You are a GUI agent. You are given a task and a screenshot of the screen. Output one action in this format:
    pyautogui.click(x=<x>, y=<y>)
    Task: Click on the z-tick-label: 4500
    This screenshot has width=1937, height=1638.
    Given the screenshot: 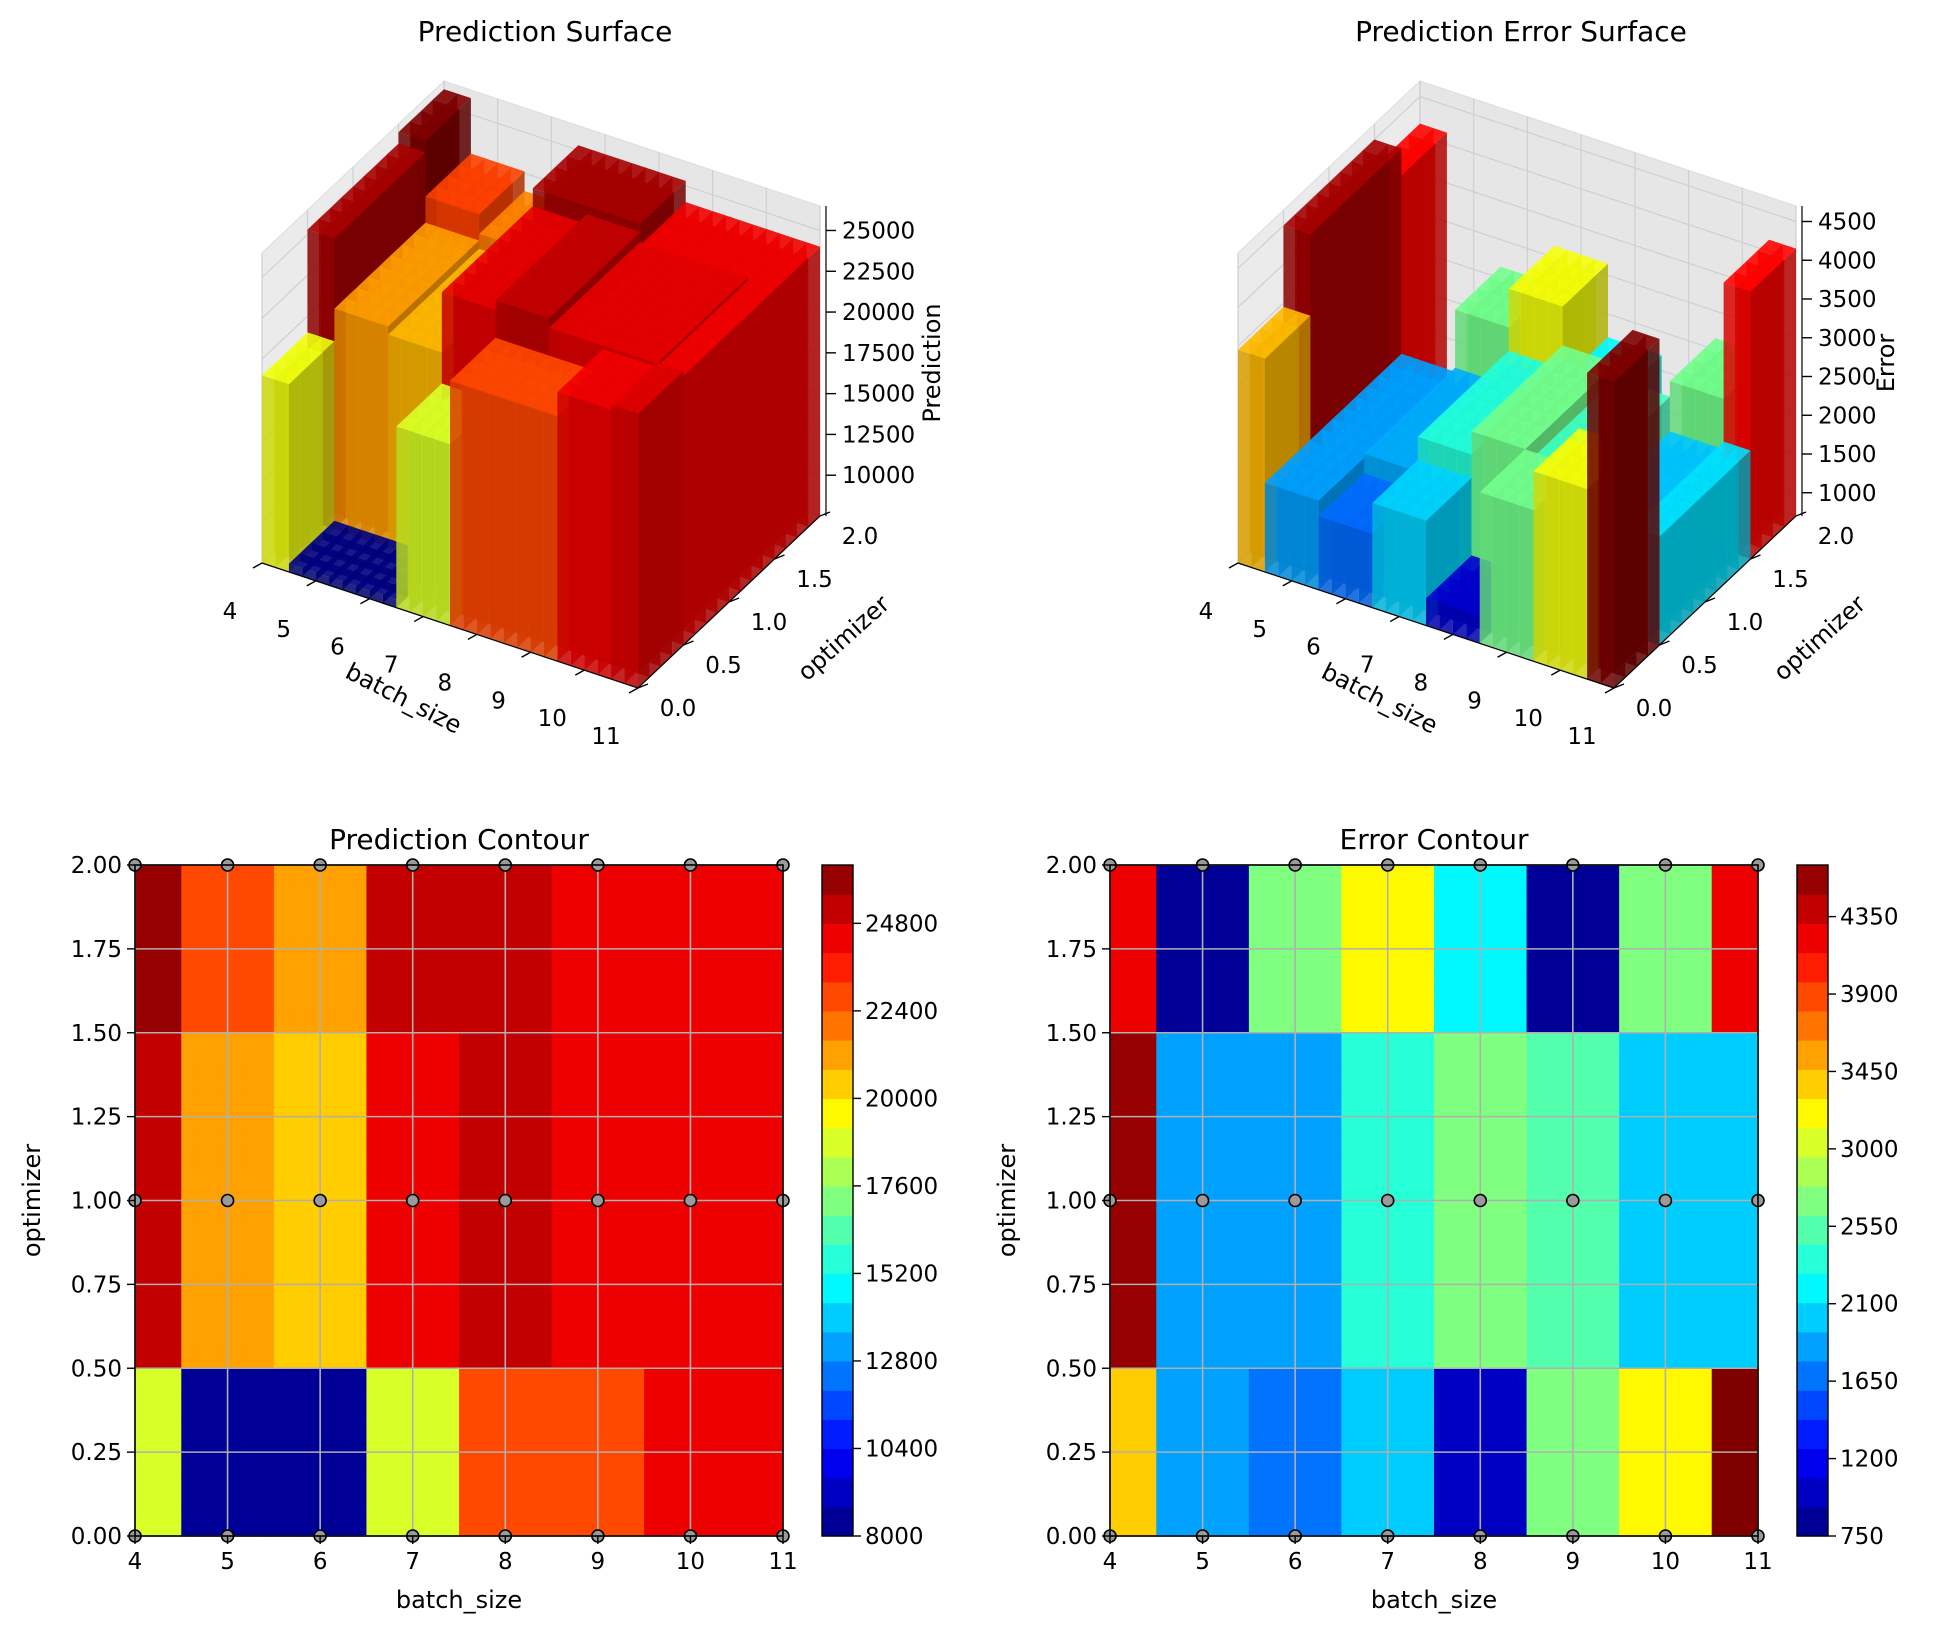 What is the action you would take?
    pyautogui.click(x=1847, y=223)
    